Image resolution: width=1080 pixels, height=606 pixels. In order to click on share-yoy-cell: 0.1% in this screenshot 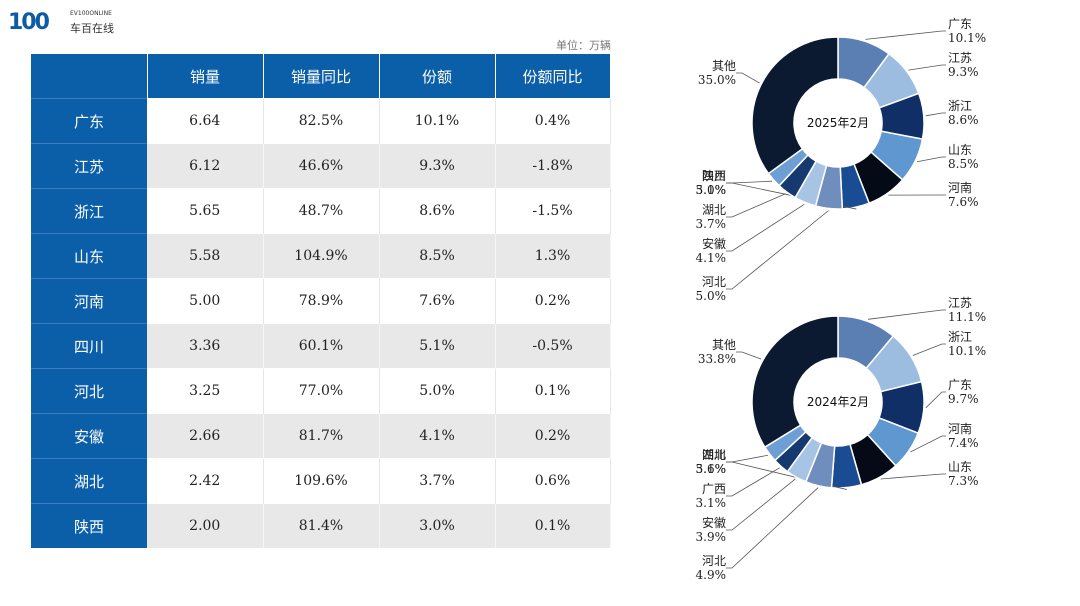, I will do `click(553, 525)`.